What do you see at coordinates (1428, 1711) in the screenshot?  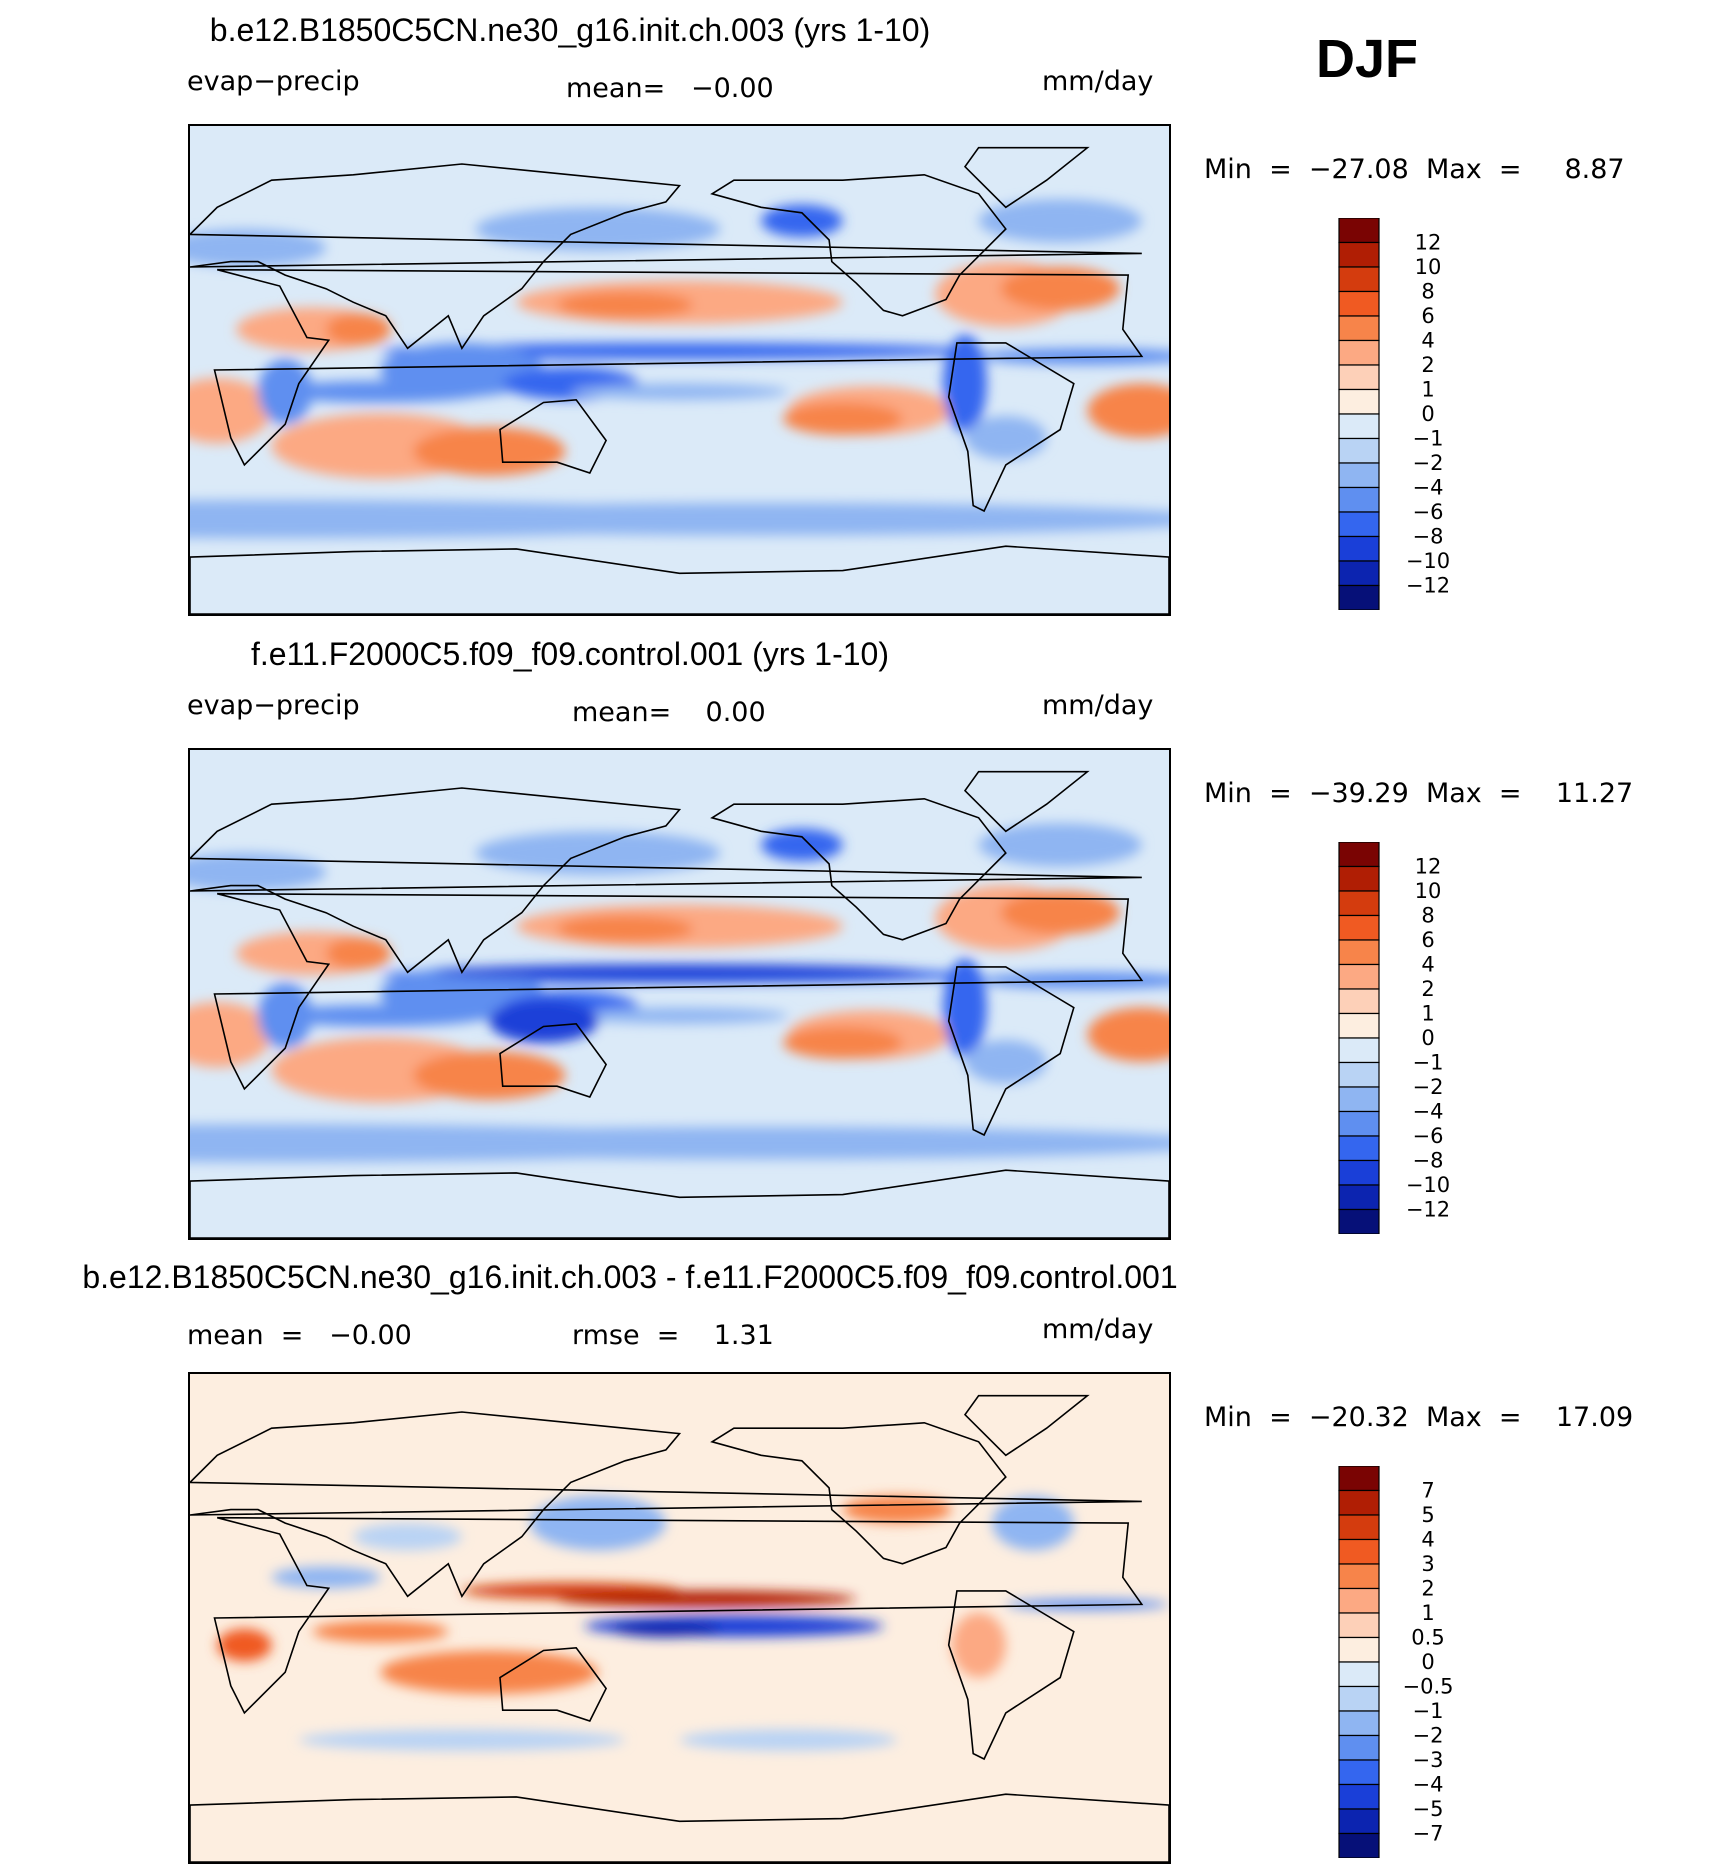 I see `colorbar-tick-label: −1` at bounding box center [1428, 1711].